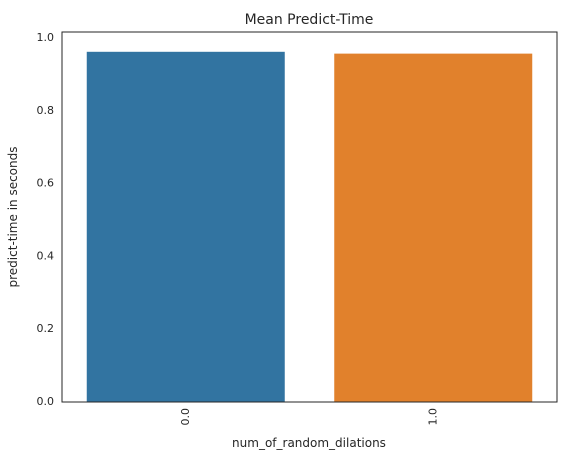 The width and height of the screenshot is (567, 463). Describe the element at coordinates (46, 110) in the screenshot. I see `y-tick-label: 0.8` at that location.